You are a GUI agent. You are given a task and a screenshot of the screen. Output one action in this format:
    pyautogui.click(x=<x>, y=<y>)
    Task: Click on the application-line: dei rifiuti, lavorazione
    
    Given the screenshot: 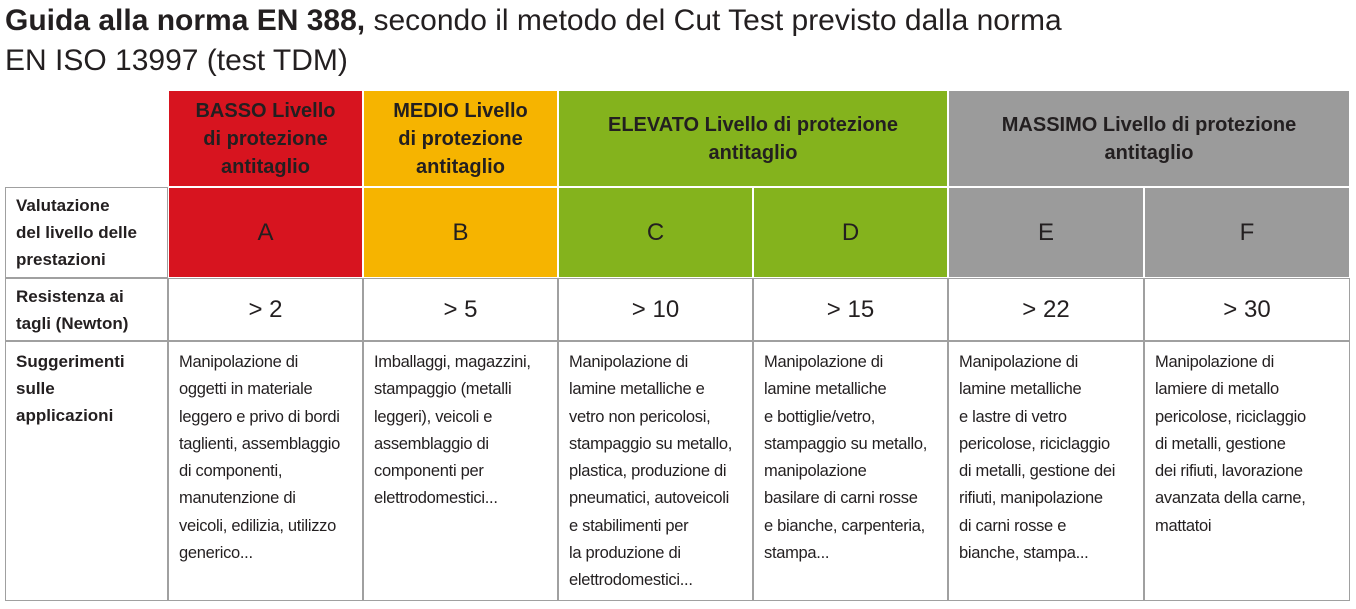 What is the action you would take?
    pyautogui.click(x=1229, y=471)
    